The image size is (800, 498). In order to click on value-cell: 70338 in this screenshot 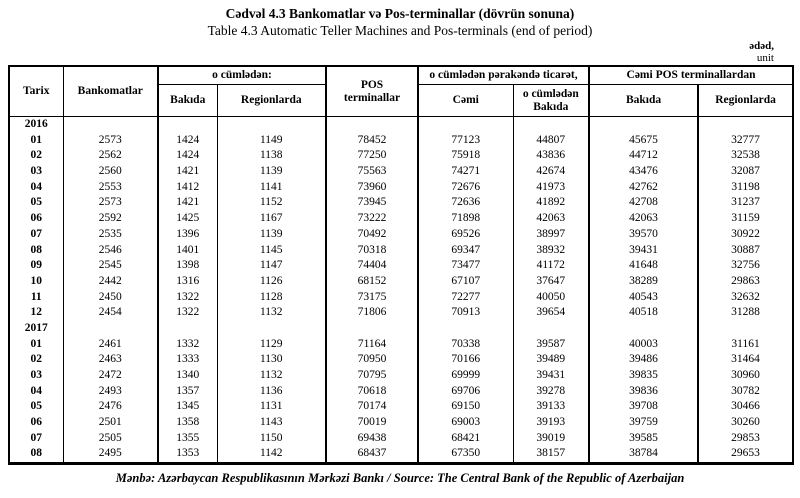, I will do `click(465, 344)`.